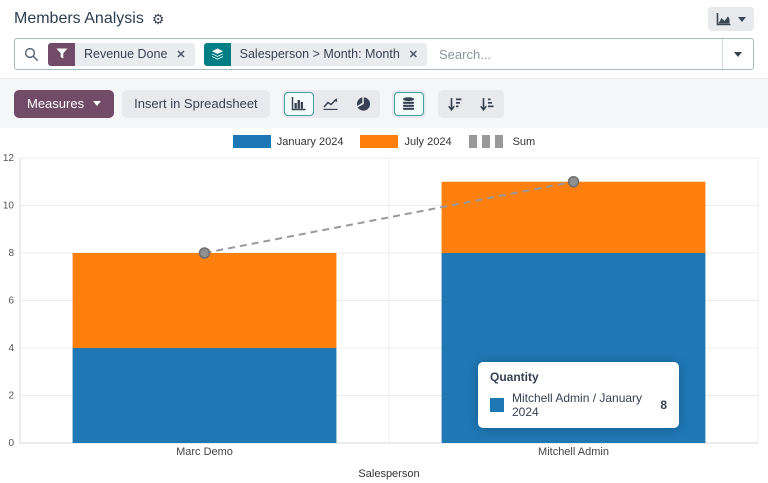  I want to click on measures-label: Measures, so click(56, 103).